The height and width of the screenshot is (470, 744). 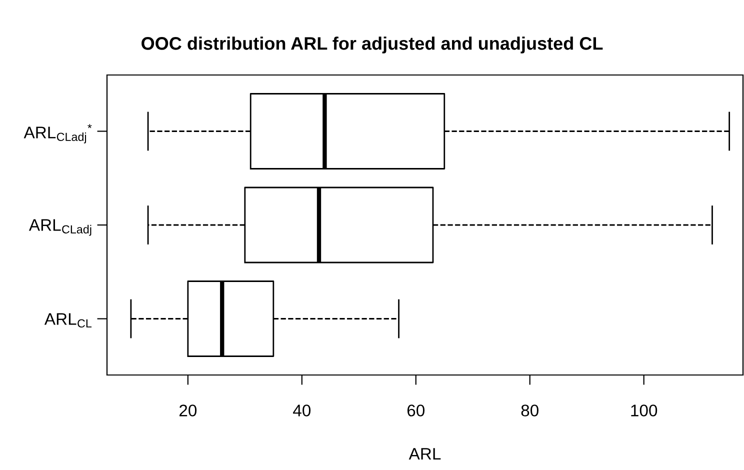 I want to click on y-tick-label: ARL$_{CLadj}$$^{*}$, so click(x=58, y=134).